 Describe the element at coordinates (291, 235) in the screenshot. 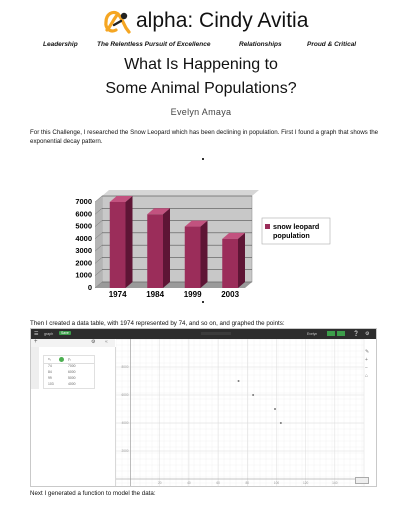

I see `legend-label: population` at that location.